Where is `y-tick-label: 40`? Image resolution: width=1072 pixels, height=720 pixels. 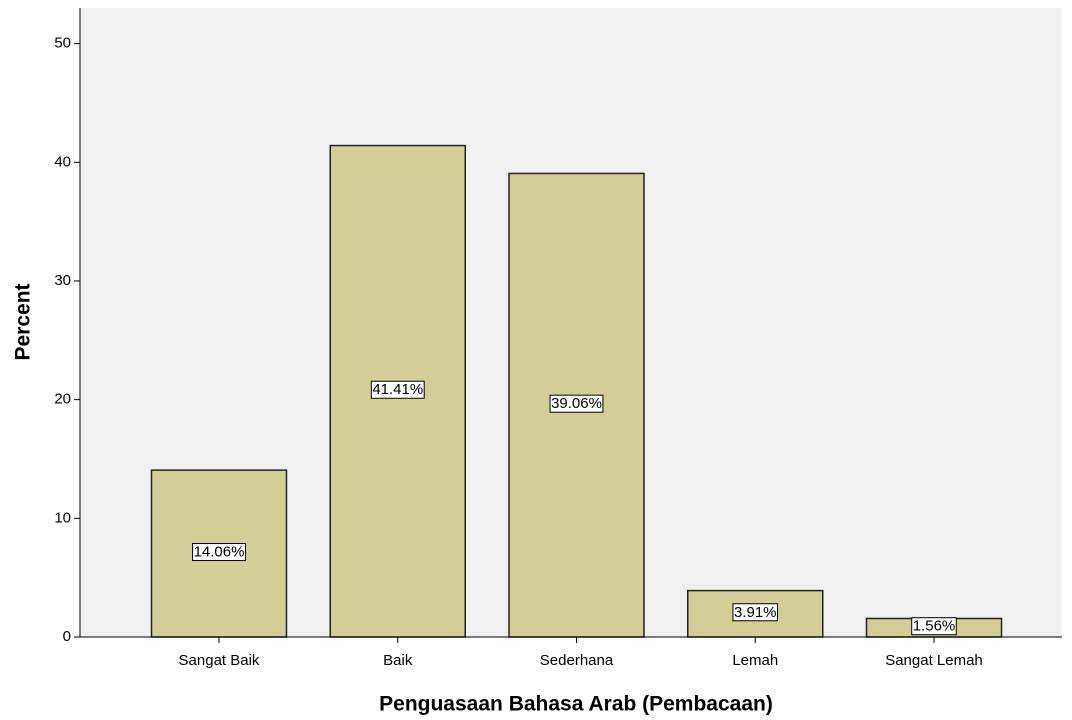
y-tick-label: 40 is located at coordinates (62, 161).